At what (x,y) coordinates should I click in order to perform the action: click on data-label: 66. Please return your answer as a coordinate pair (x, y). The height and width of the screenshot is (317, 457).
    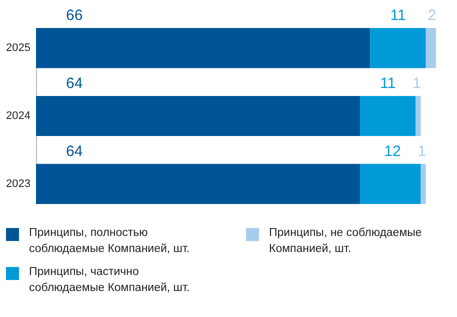
    Looking at the image, I should click on (74, 15).